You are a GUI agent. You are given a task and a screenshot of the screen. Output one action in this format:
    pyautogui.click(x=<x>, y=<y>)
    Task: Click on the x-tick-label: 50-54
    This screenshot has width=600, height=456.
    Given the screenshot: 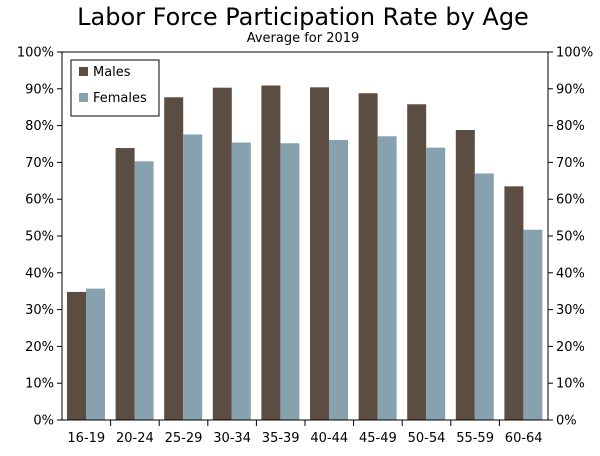 What is the action you would take?
    pyautogui.click(x=427, y=438)
    